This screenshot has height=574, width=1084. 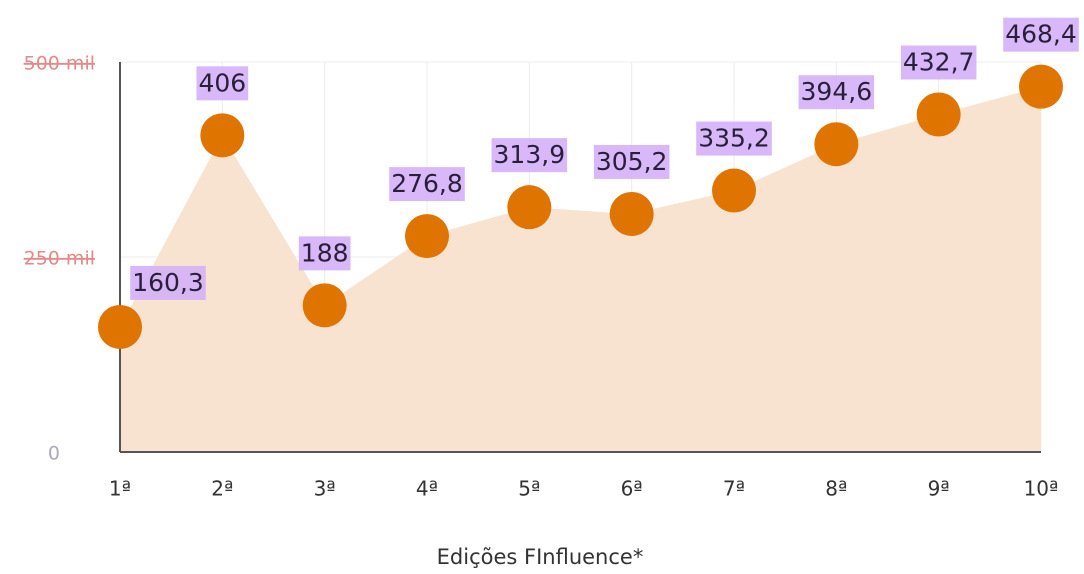 I want to click on x-tick-label: 2ª, so click(x=222, y=489).